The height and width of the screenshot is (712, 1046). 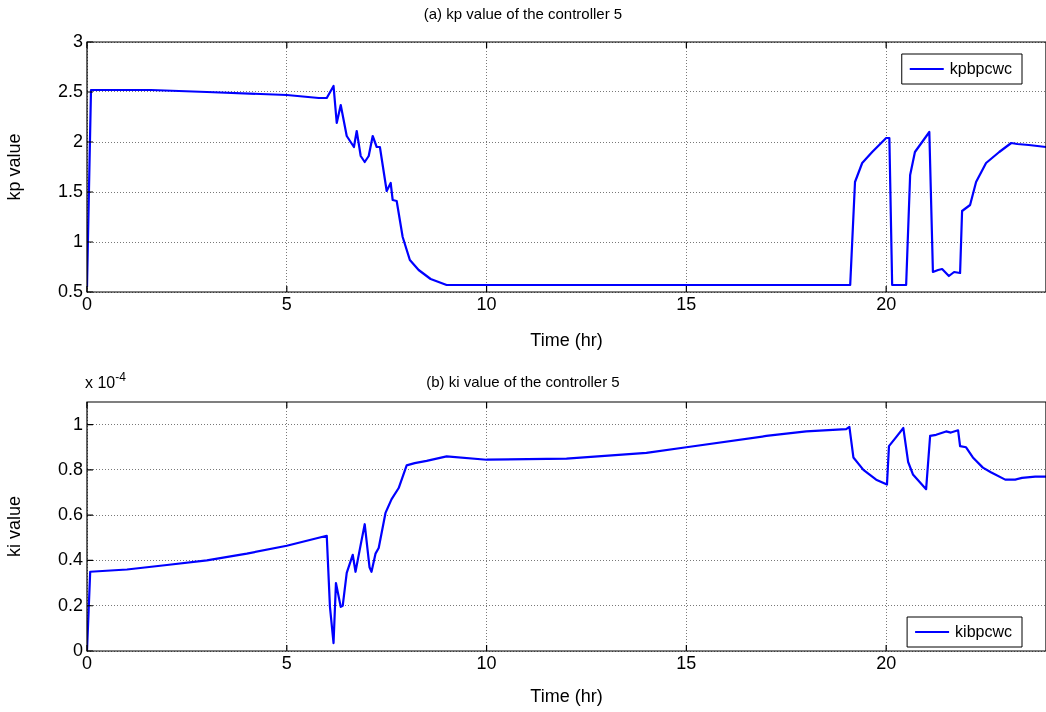 I want to click on y-tick-label: 0.6, so click(x=70, y=514).